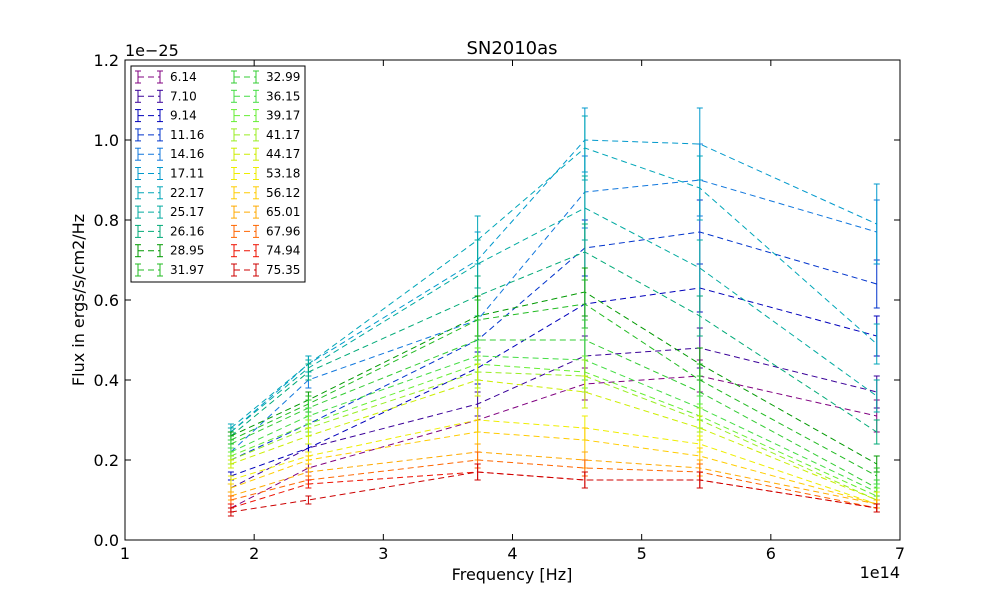 This screenshot has width=1000, height=600. I want to click on legend-entry: 9.14, so click(166, 116).